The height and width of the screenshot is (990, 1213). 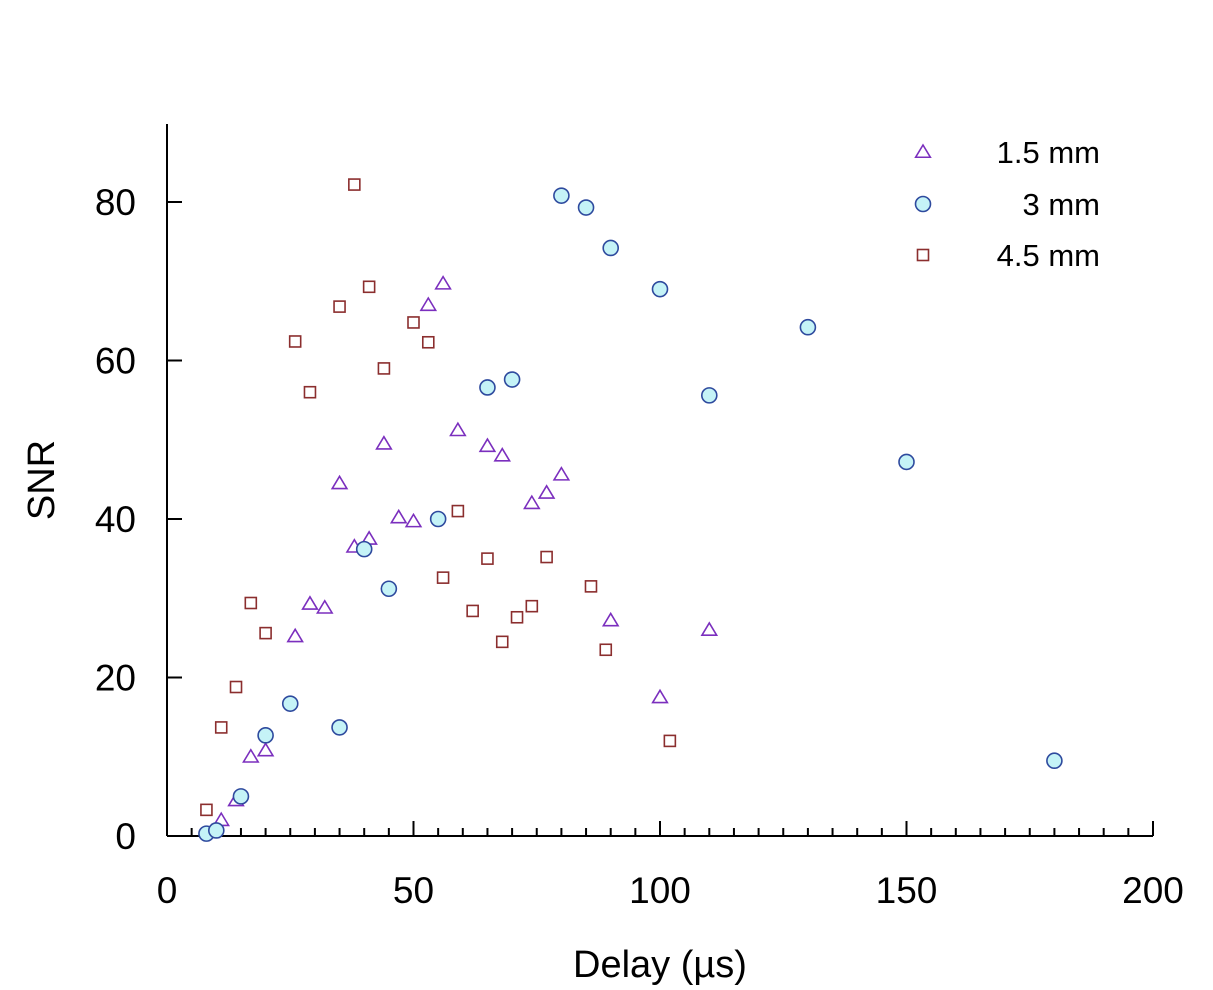 What do you see at coordinates (115, 202) in the screenshot?
I see `y-tick-label: 80` at bounding box center [115, 202].